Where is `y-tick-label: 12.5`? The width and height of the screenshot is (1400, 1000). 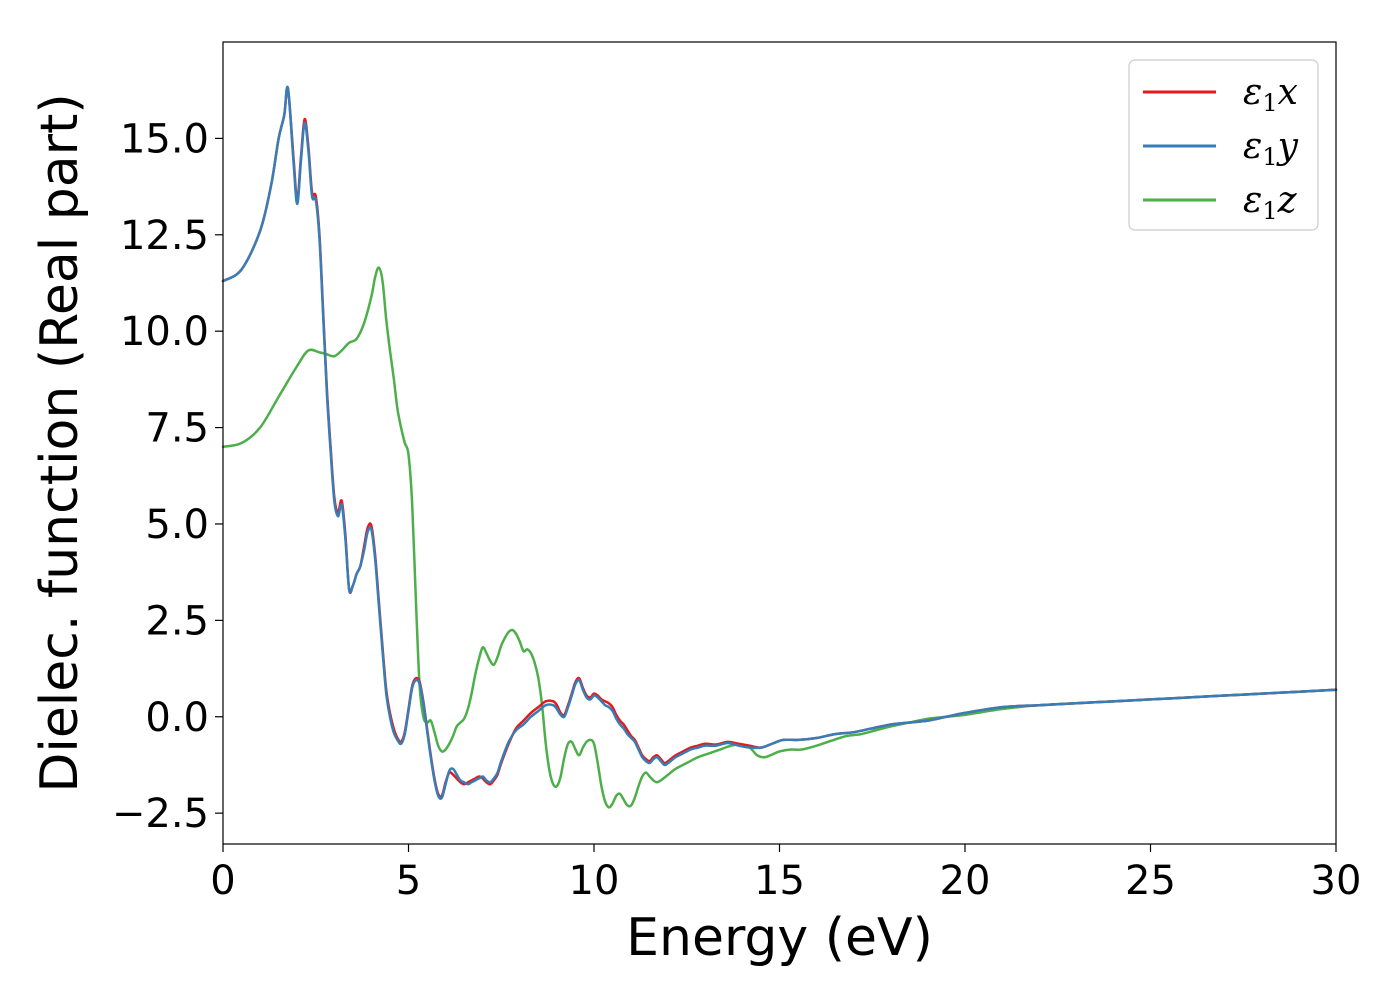
y-tick-label: 12.5 is located at coordinates (164, 236).